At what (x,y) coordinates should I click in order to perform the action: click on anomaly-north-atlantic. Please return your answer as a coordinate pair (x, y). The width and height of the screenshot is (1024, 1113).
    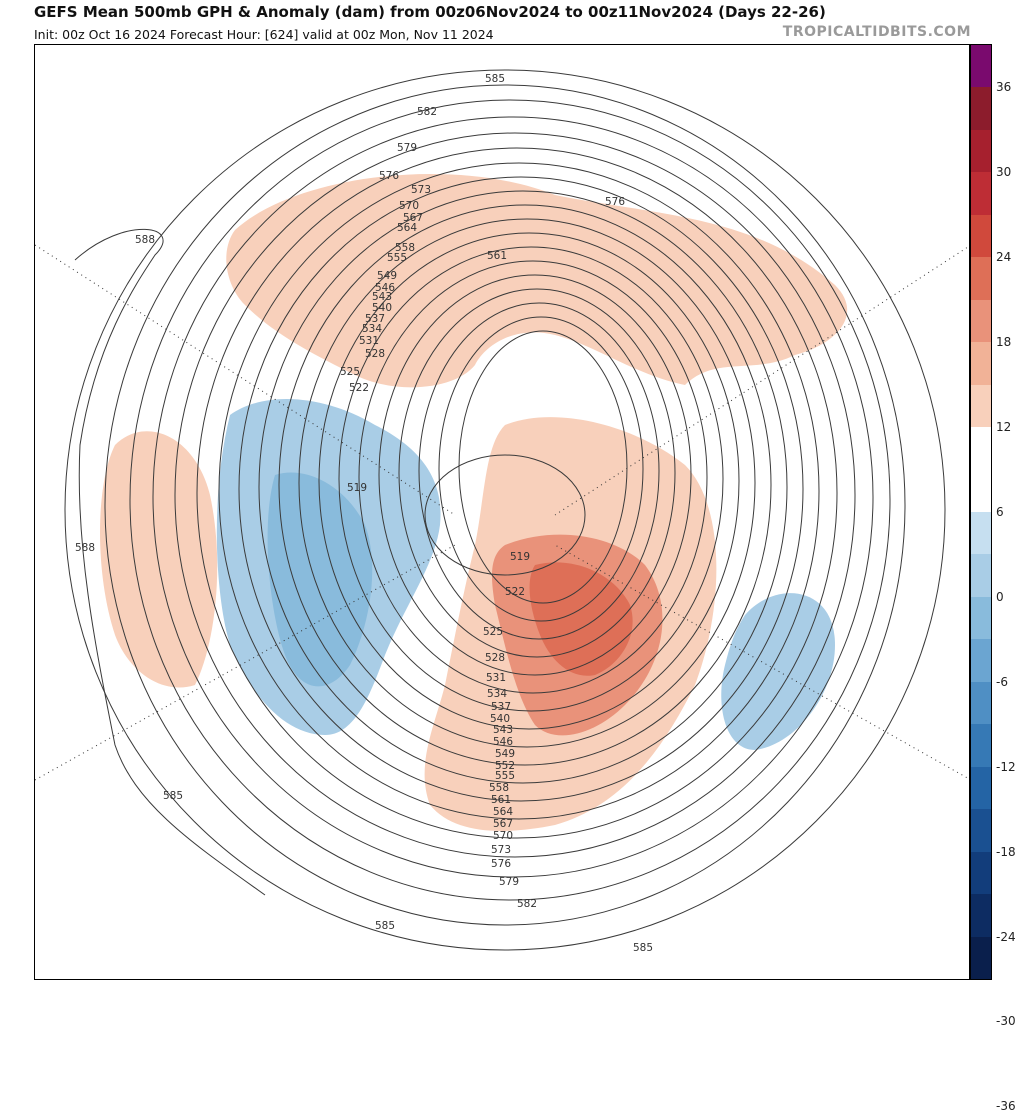
    Looking at the image, I should click on (537, 280).